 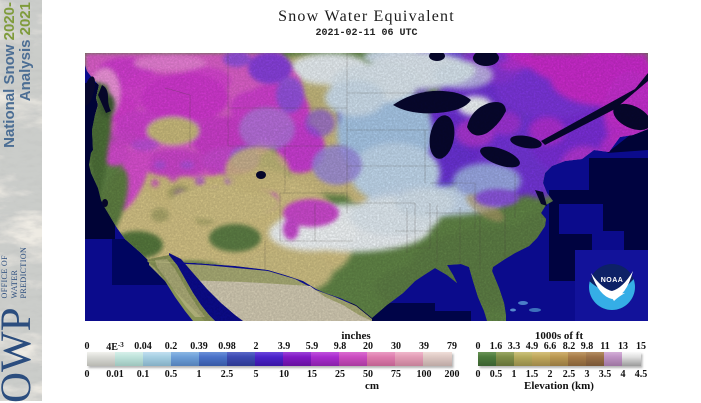 What do you see at coordinates (612, 280) in the screenshot?
I see `svg-text: NOAA` at bounding box center [612, 280].